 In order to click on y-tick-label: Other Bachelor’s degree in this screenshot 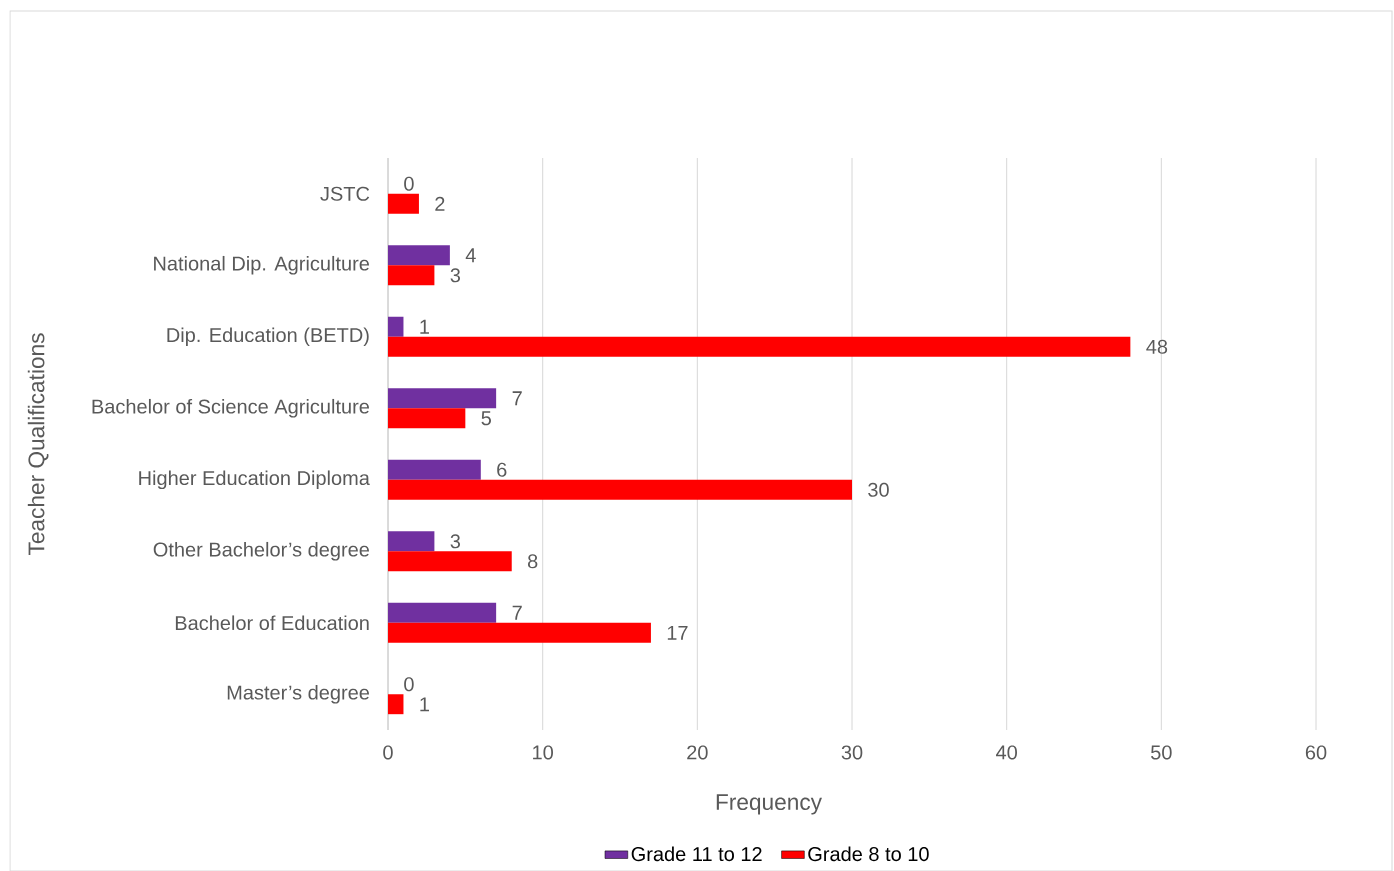, I will do `click(261, 551)`.